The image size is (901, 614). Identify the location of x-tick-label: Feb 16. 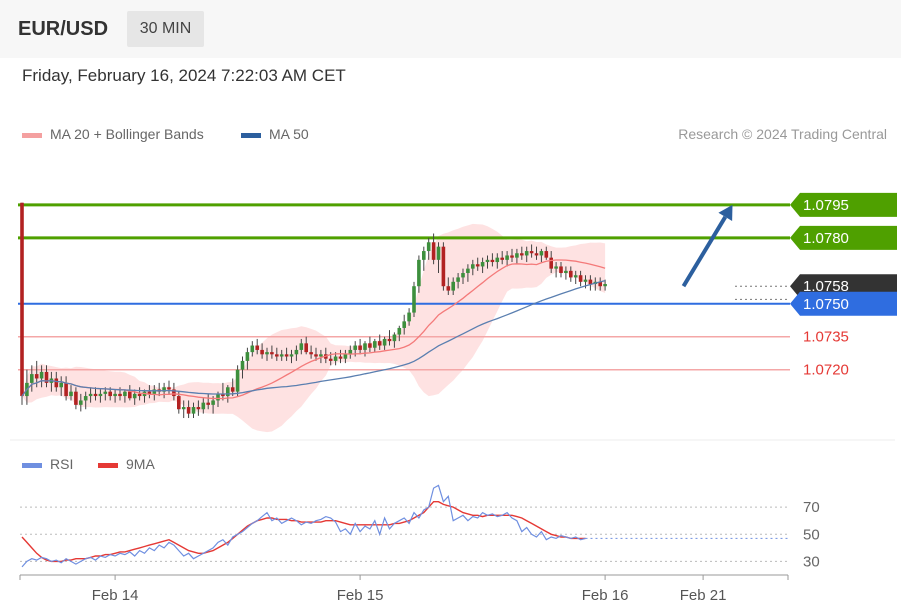
(605, 595).